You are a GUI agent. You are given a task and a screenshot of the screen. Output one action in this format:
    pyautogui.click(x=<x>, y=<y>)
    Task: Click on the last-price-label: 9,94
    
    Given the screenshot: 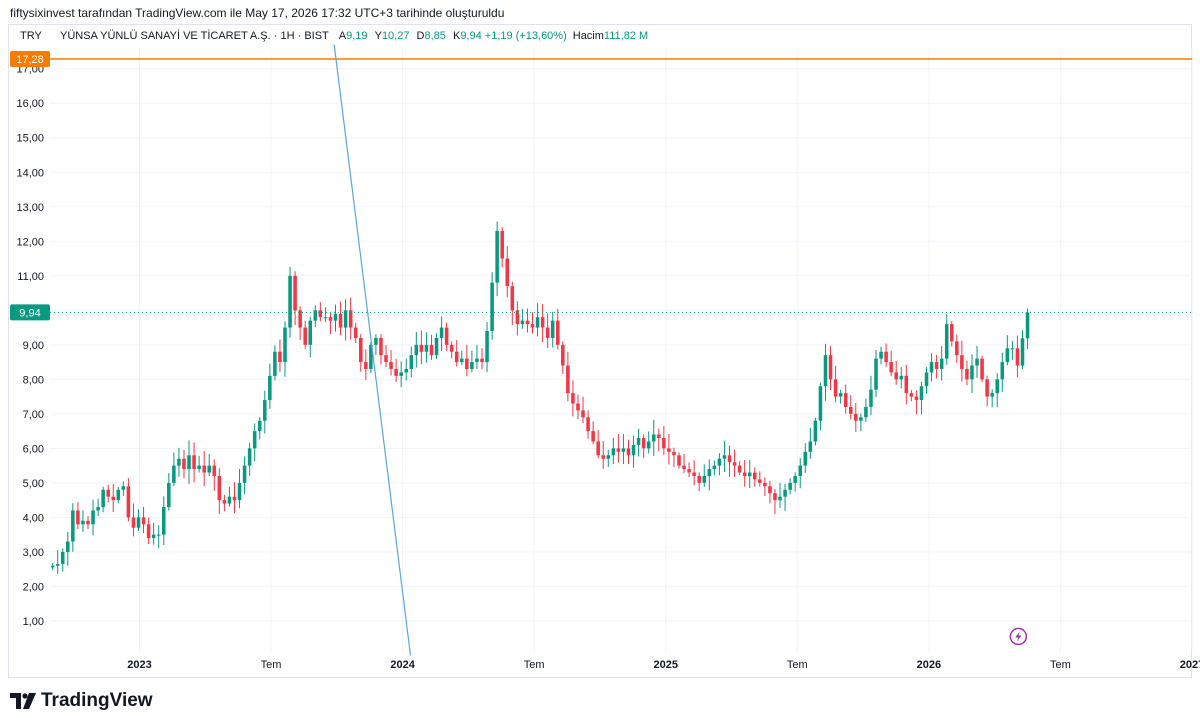 What is the action you would take?
    pyautogui.click(x=29, y=313)
    